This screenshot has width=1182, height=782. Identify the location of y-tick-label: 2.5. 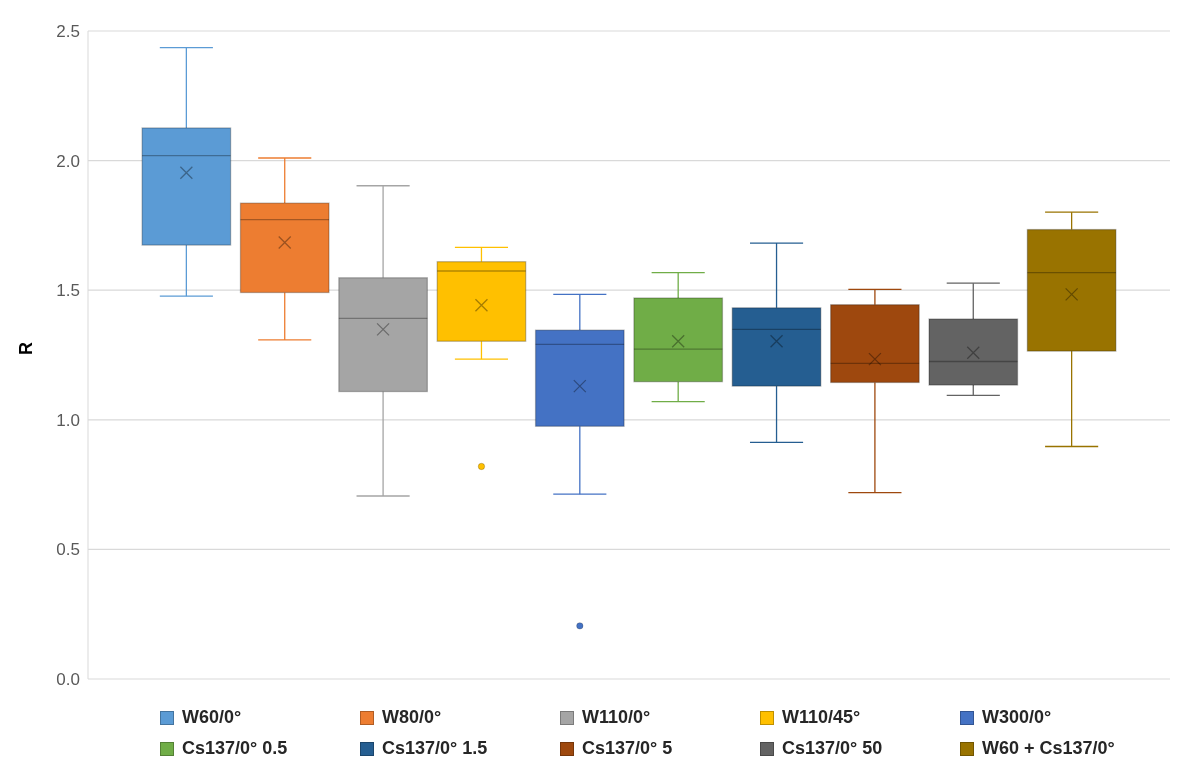
(68, 32).